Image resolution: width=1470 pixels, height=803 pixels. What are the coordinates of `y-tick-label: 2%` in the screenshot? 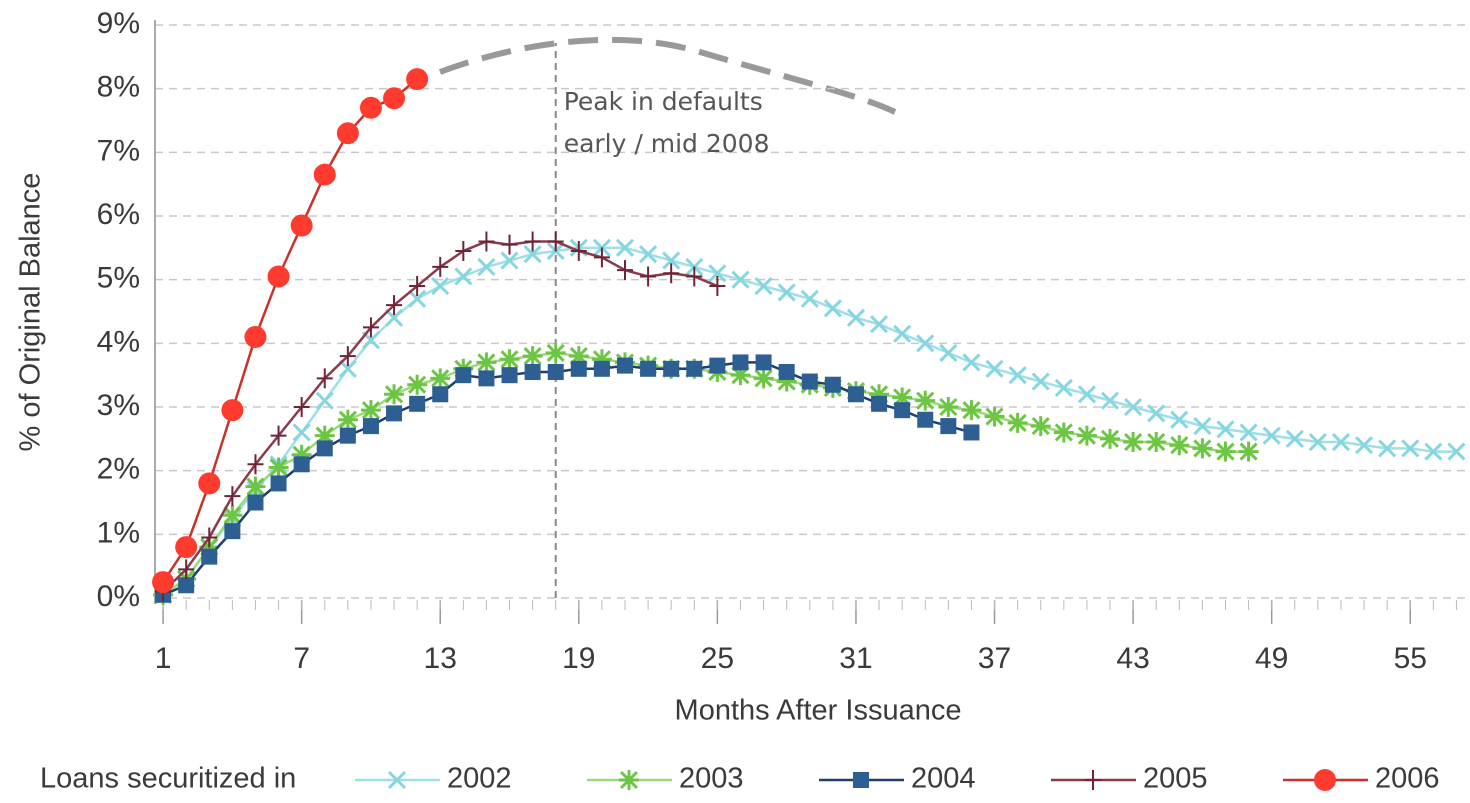 It's located at (118, 469).